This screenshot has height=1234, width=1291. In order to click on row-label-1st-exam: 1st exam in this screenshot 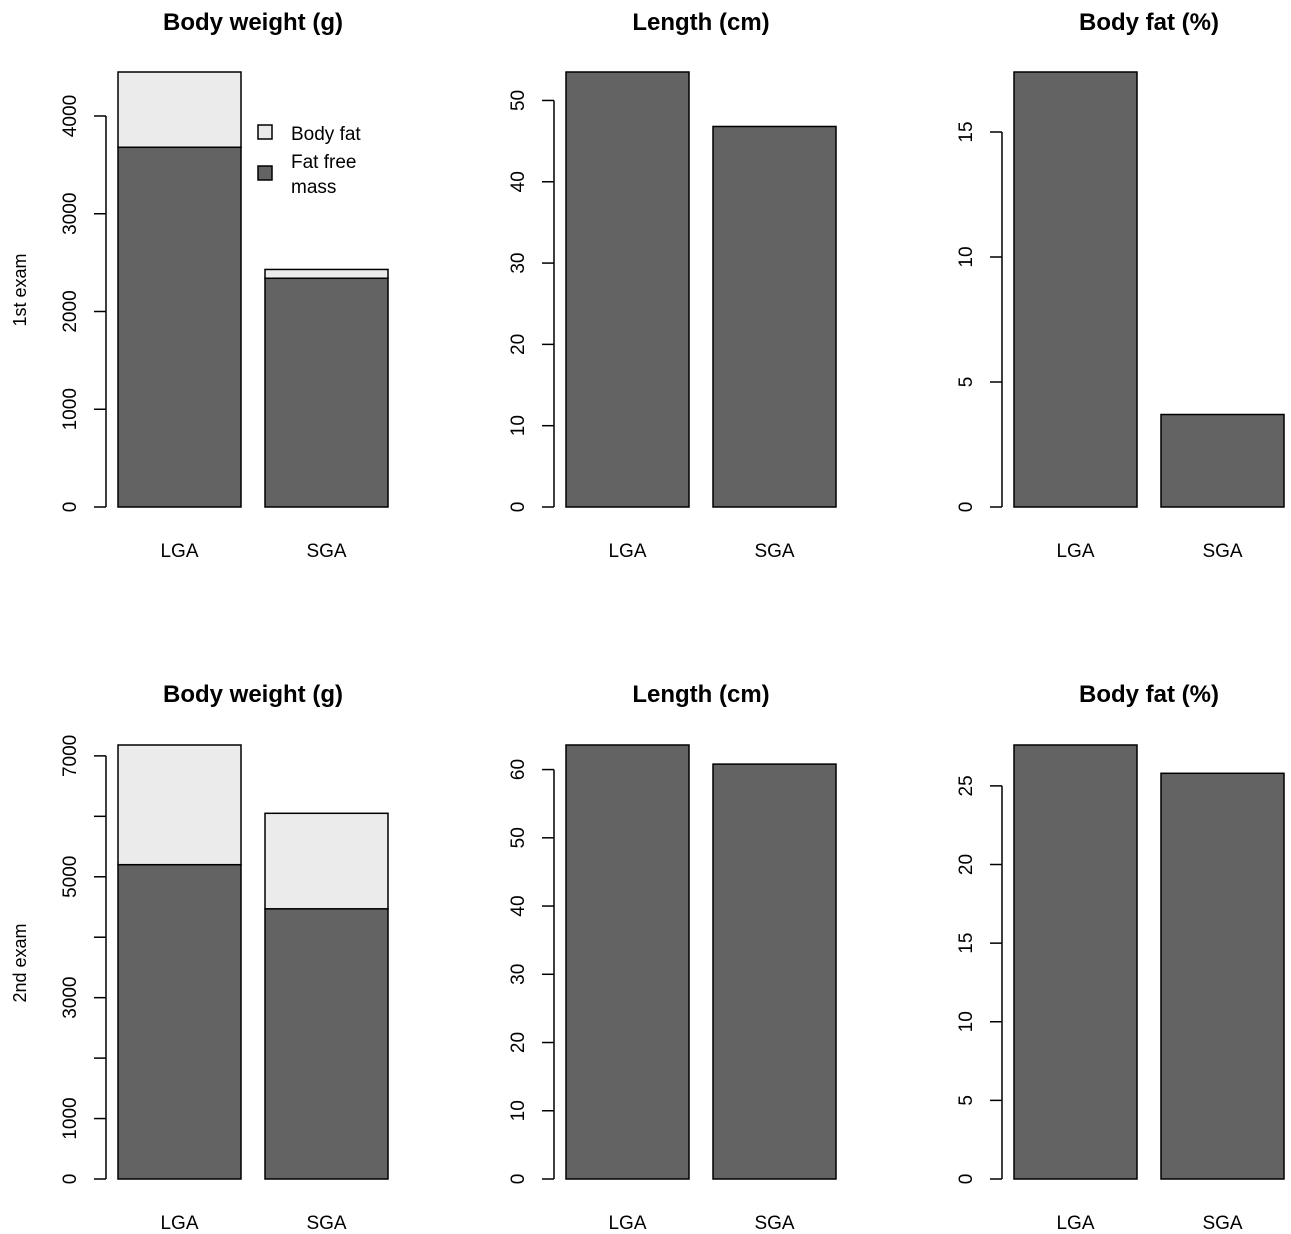, I will do `click(20, 289)`.